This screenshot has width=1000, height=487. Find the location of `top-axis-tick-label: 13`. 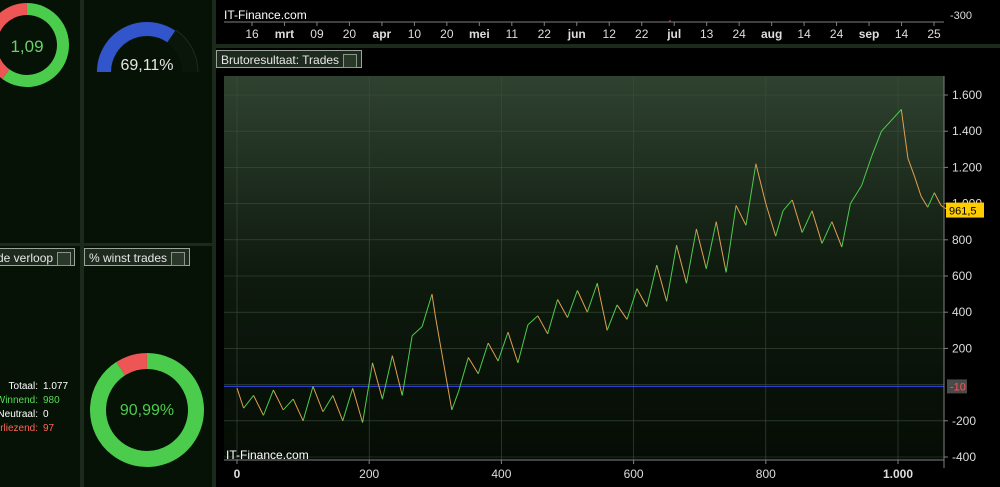

top-axis-tick-label: 13 is located at coordinates (707, 34).